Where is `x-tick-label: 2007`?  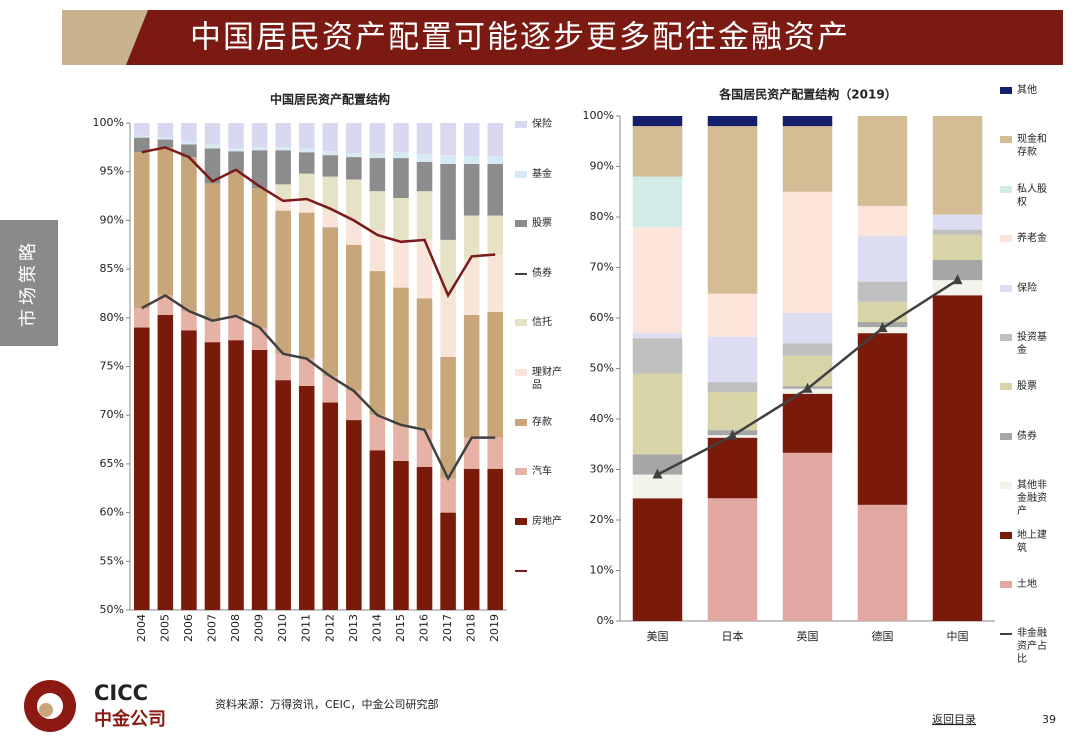 x-tick-label: 2007 is located at coordinates (211, 628).